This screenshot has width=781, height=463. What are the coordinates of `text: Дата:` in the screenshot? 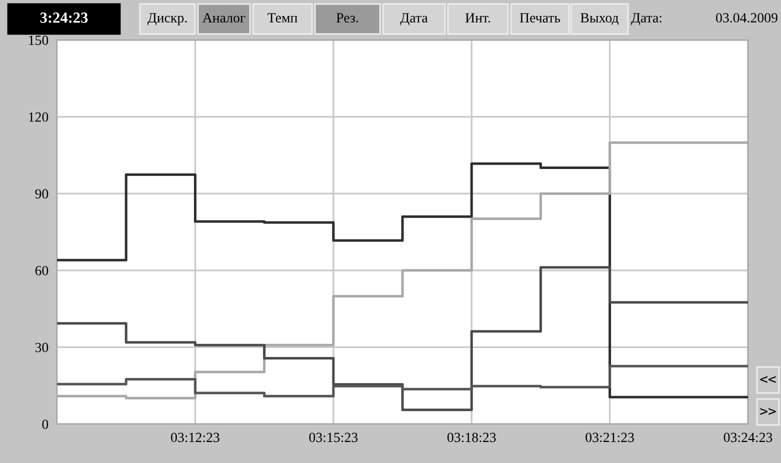 It's located at (646, 19).